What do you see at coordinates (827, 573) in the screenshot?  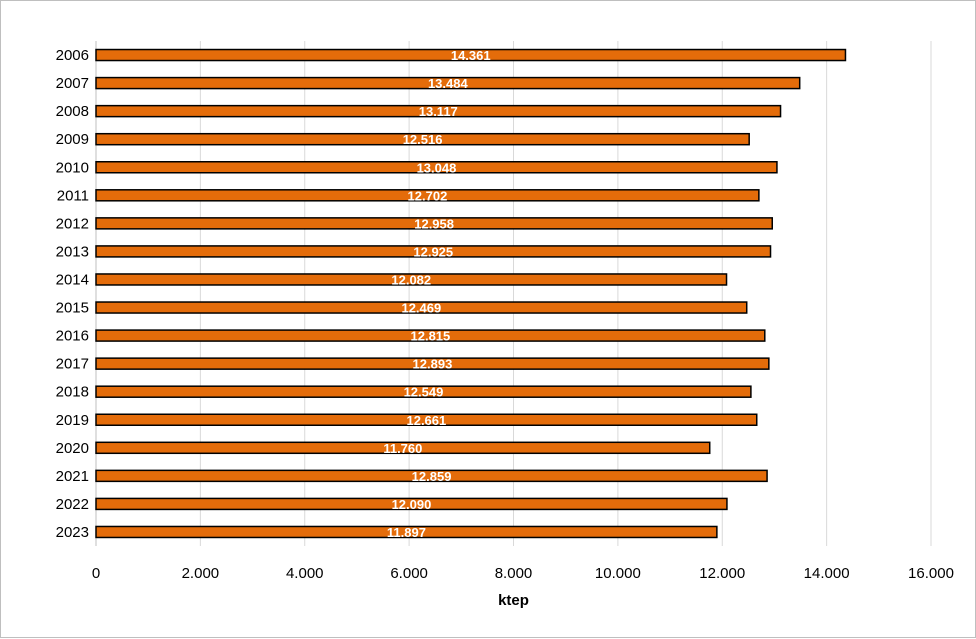 I see `x-tick-label: 14.000` at bounding box center [827, 573].